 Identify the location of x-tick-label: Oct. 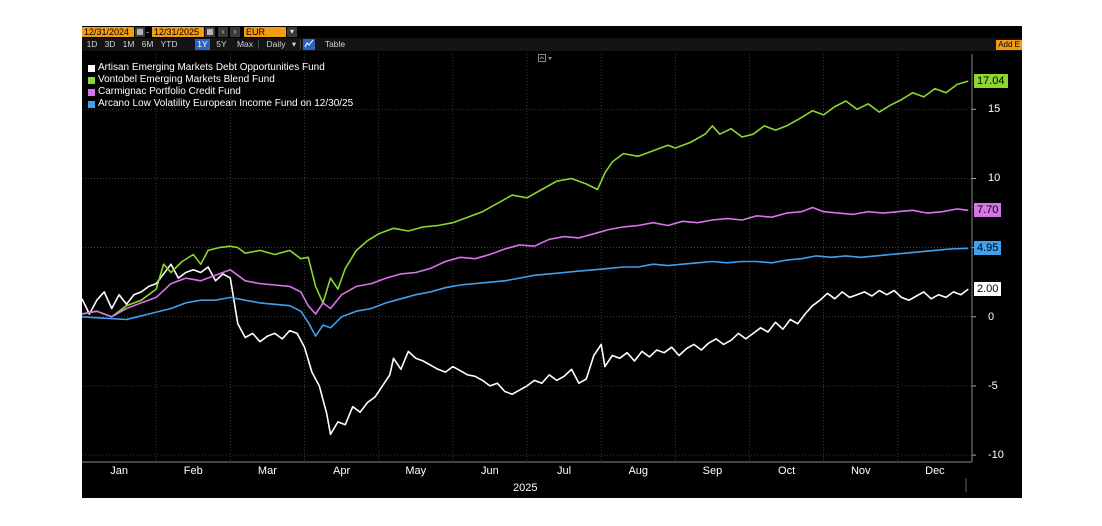
(787, 471).